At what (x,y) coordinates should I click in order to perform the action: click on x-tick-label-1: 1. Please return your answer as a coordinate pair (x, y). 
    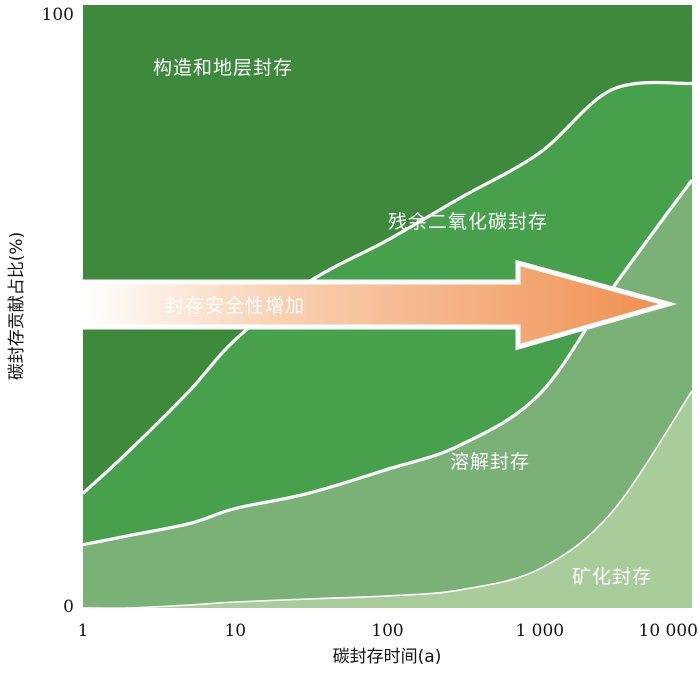
    Looking at the image, I should click on (83, 631).